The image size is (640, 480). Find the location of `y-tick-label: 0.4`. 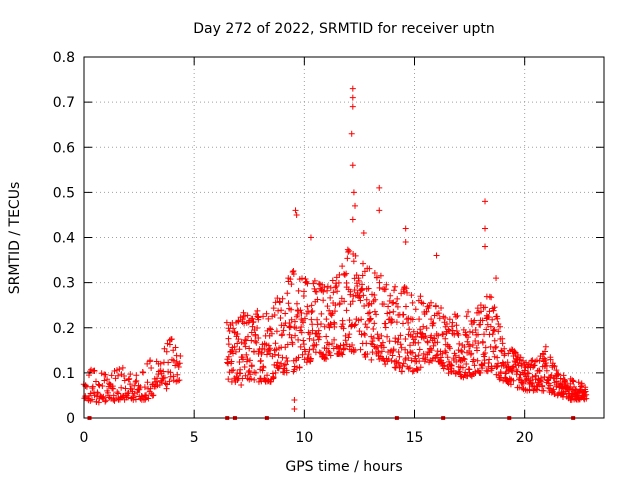

y-tick-label: 0.4 is located at coordinates (64, 239).